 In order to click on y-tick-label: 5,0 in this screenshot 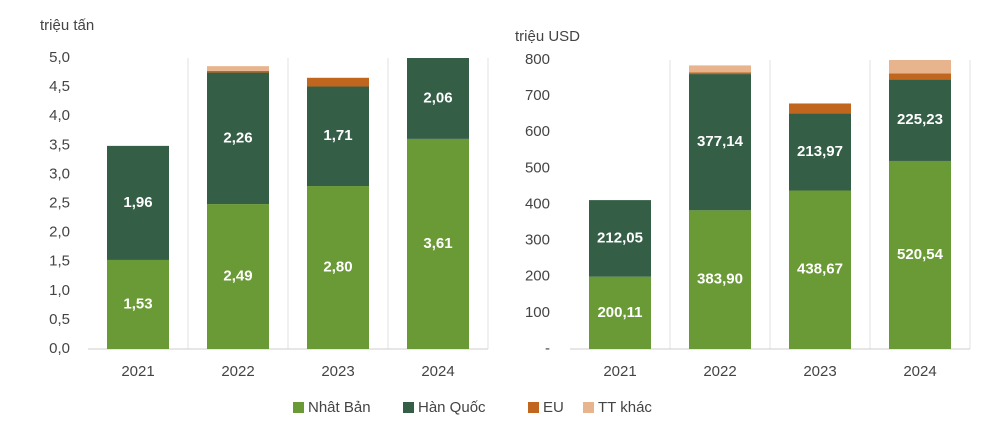, I will do `click(59, 57)`.